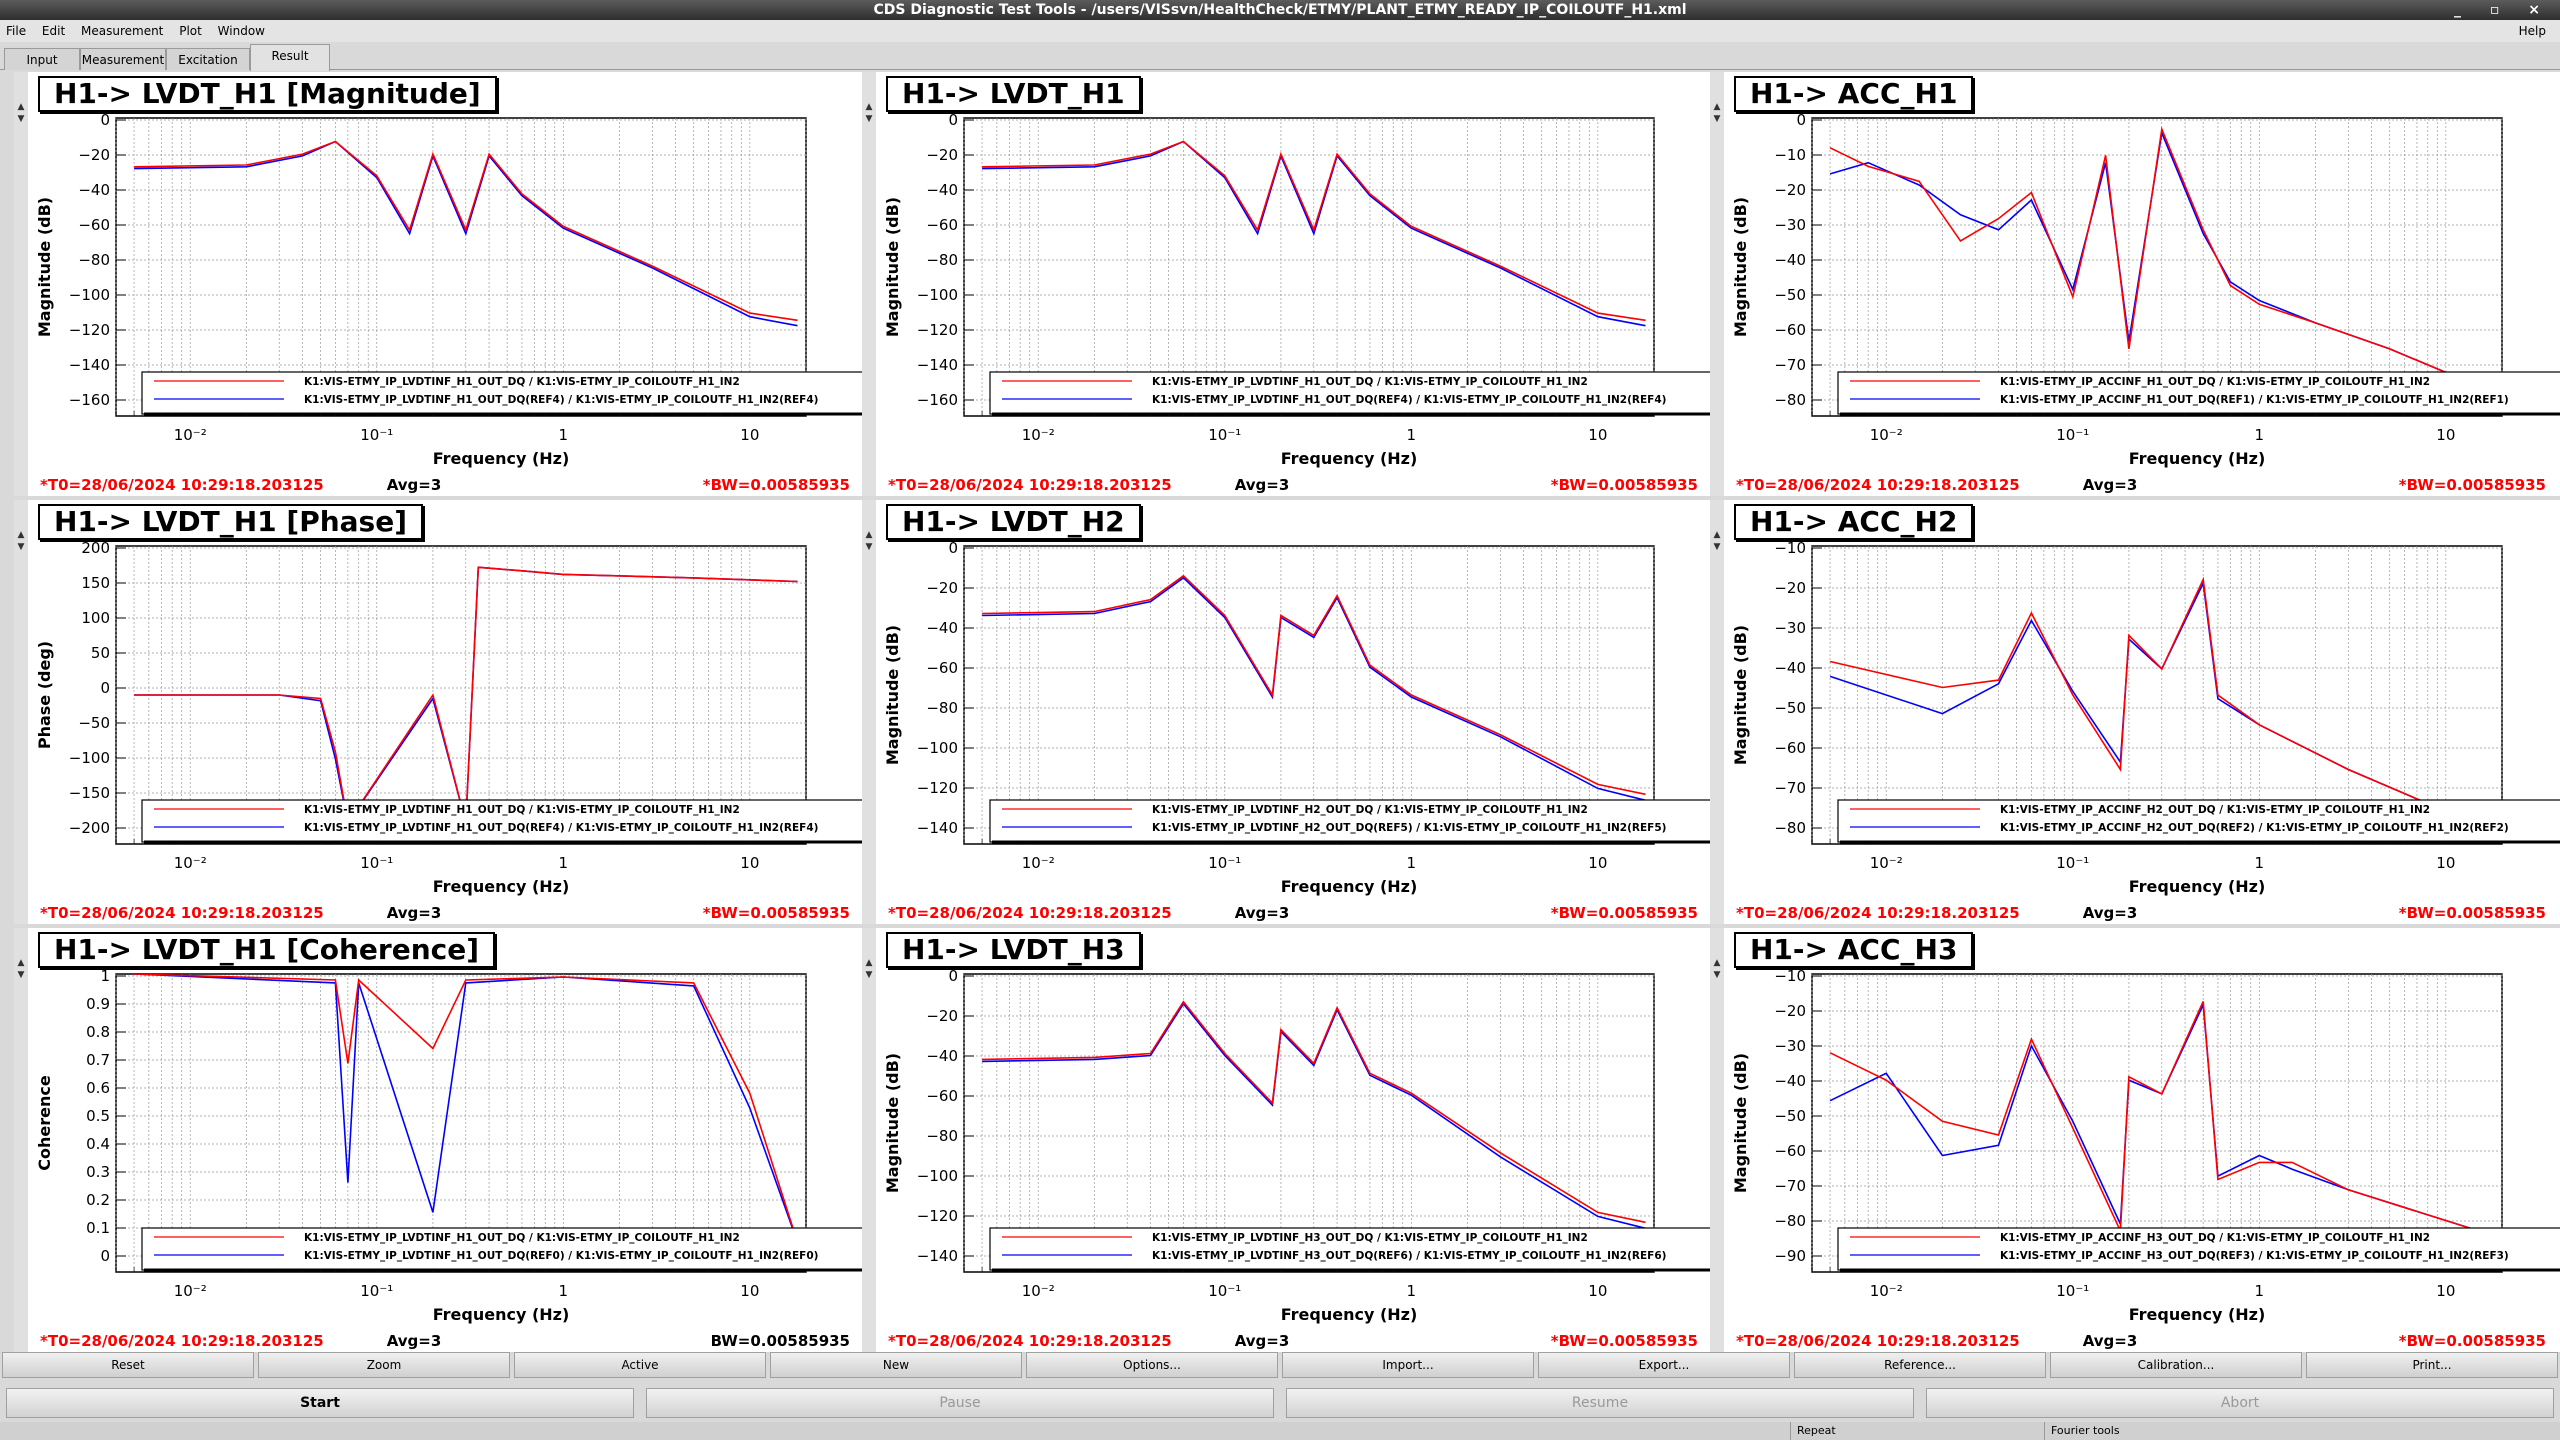 This screenshot has width=2560, height=1440. What do you see at coordinates (123, 59) in the screenshot?
I see `tab-measurement: Measurement` at bounding box center [123, 59].